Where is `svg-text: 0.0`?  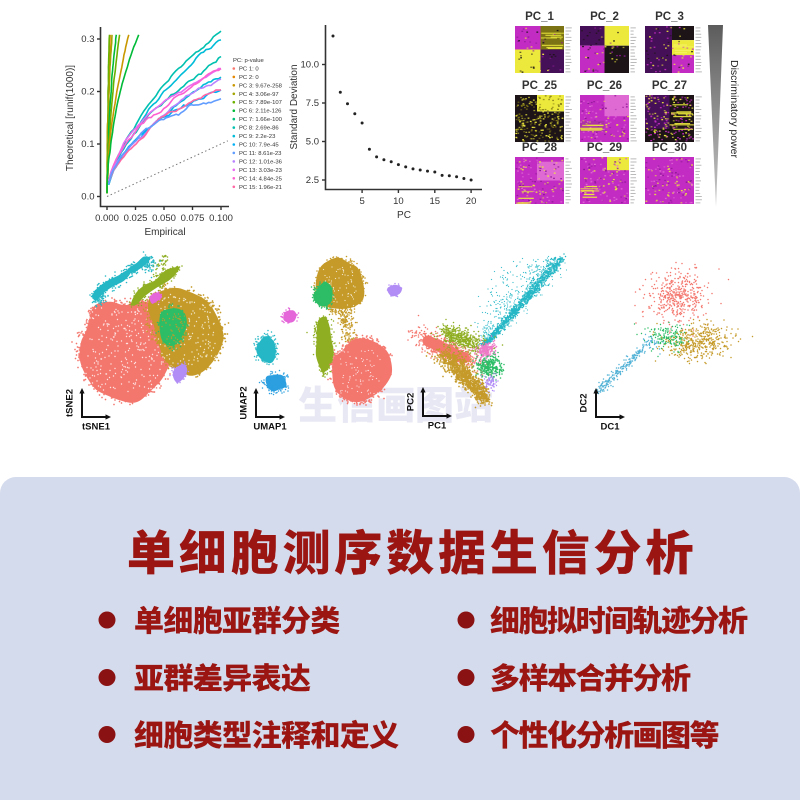 svg-text: 0.0 is located at coordinates (87, 197).